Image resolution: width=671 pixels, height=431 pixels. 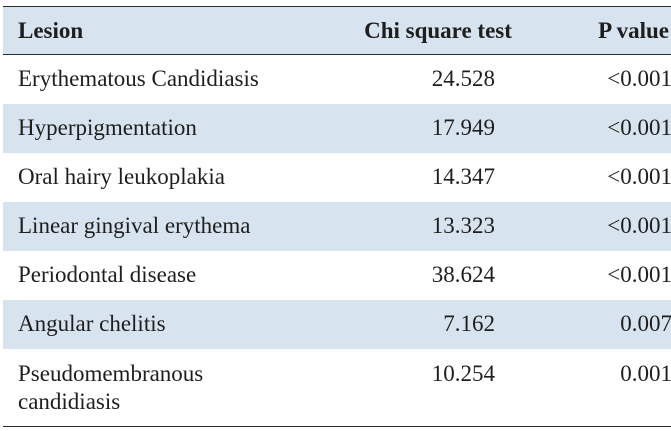 What do you see at coordinates (469, 323) in the screenshot?
I see `chi-square-cell: 7.162` at bounding box center [469, 323].